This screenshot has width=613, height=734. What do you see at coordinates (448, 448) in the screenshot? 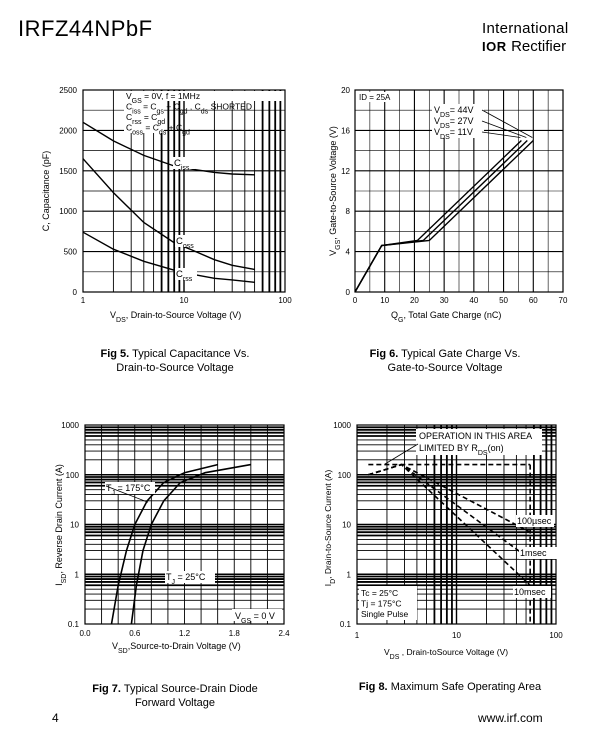
I see `fig8-area-line2-part-0: LIMITED BY R` at bounding box center [448, 448].